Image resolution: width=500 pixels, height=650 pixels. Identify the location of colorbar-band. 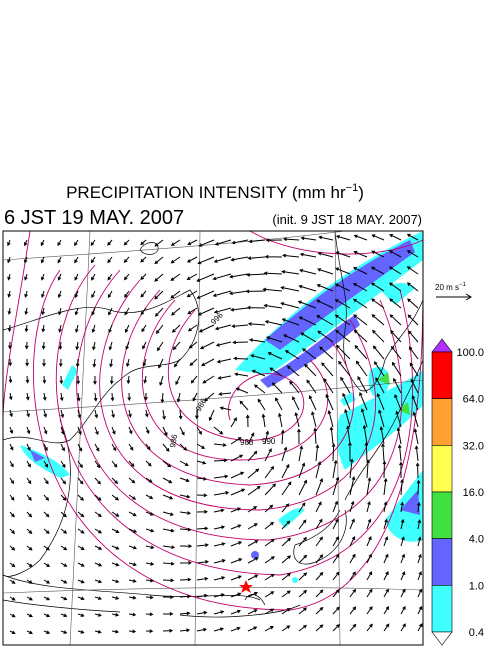
(442, 562).